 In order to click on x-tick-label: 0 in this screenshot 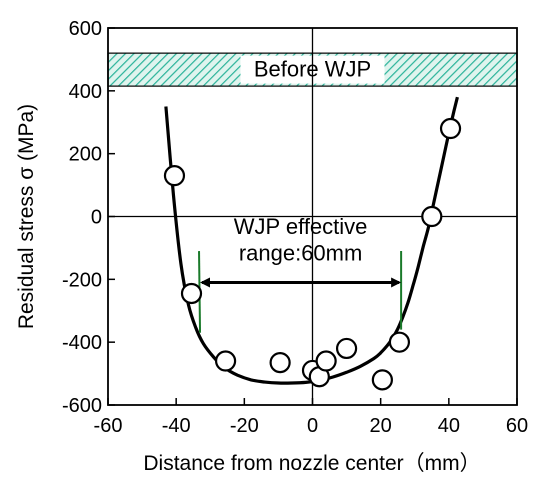, I will do `click(312, 426)`.